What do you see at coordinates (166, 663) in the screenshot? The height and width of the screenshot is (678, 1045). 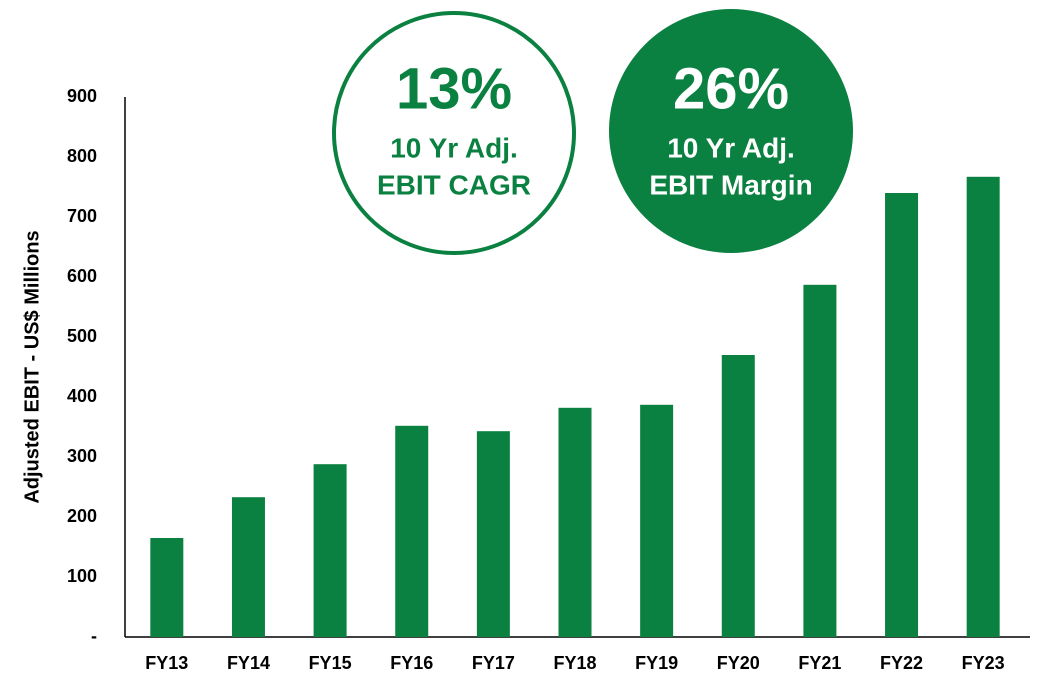 I see `x-tick-label: FY13` at bounding box center [166, 663].